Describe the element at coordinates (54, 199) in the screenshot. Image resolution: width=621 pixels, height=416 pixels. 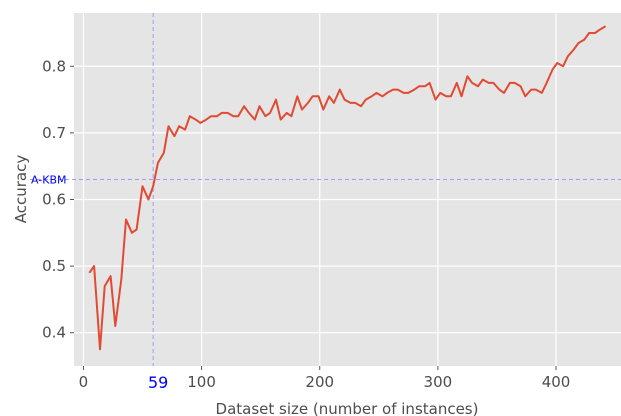
I see `y-tick-label: 0.6` at that location.